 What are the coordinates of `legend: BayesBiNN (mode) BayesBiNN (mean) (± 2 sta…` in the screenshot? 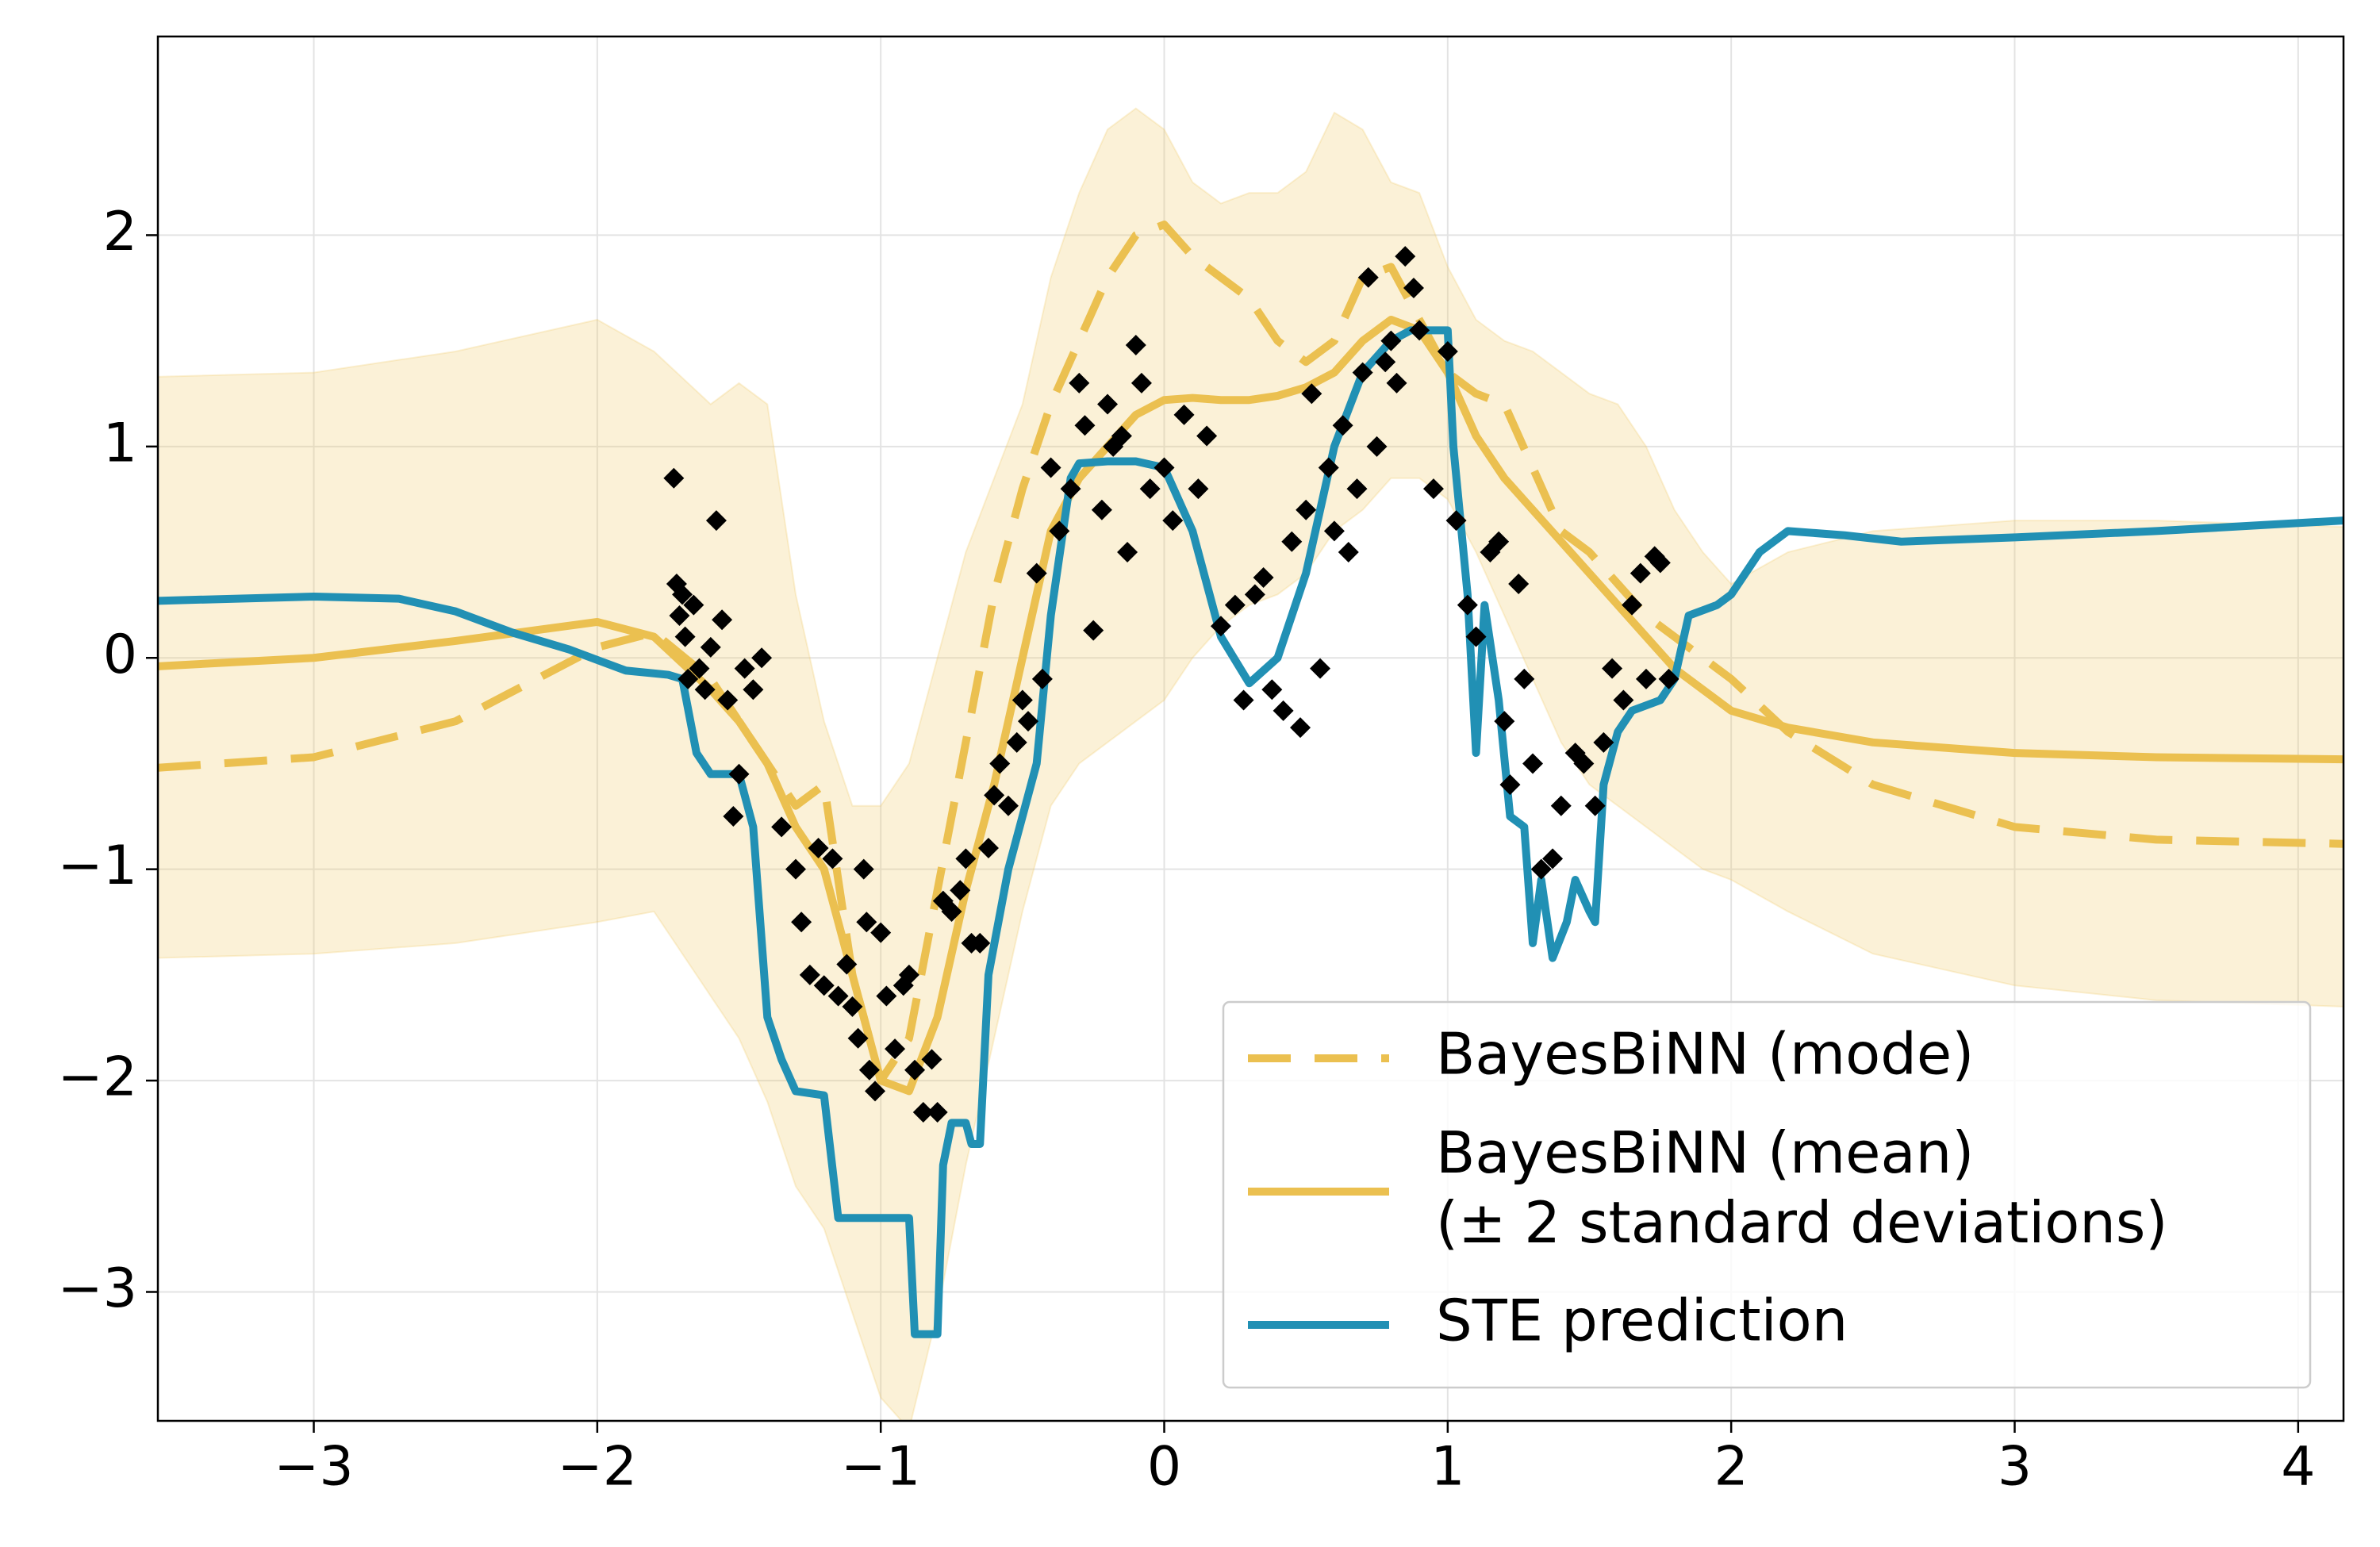 It's located at (1767, 1194).